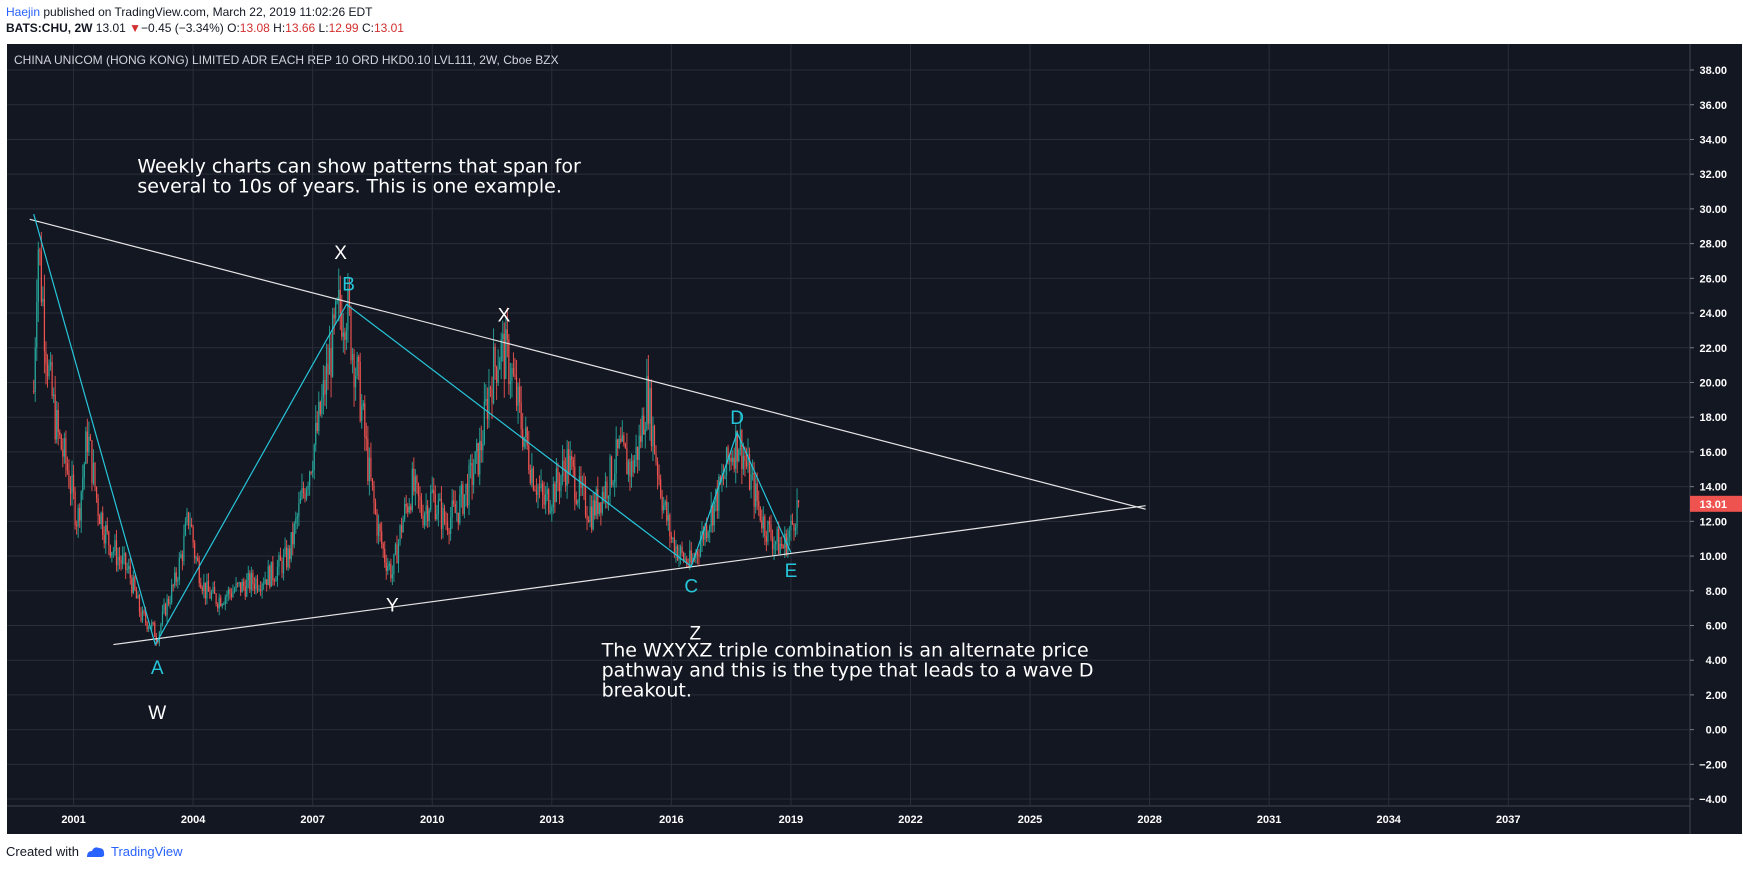 The image size is (1743, 870). Describe the element at coordinates (671, 820) in the screenshot. I see `time-tick-label: 2016` at that location.